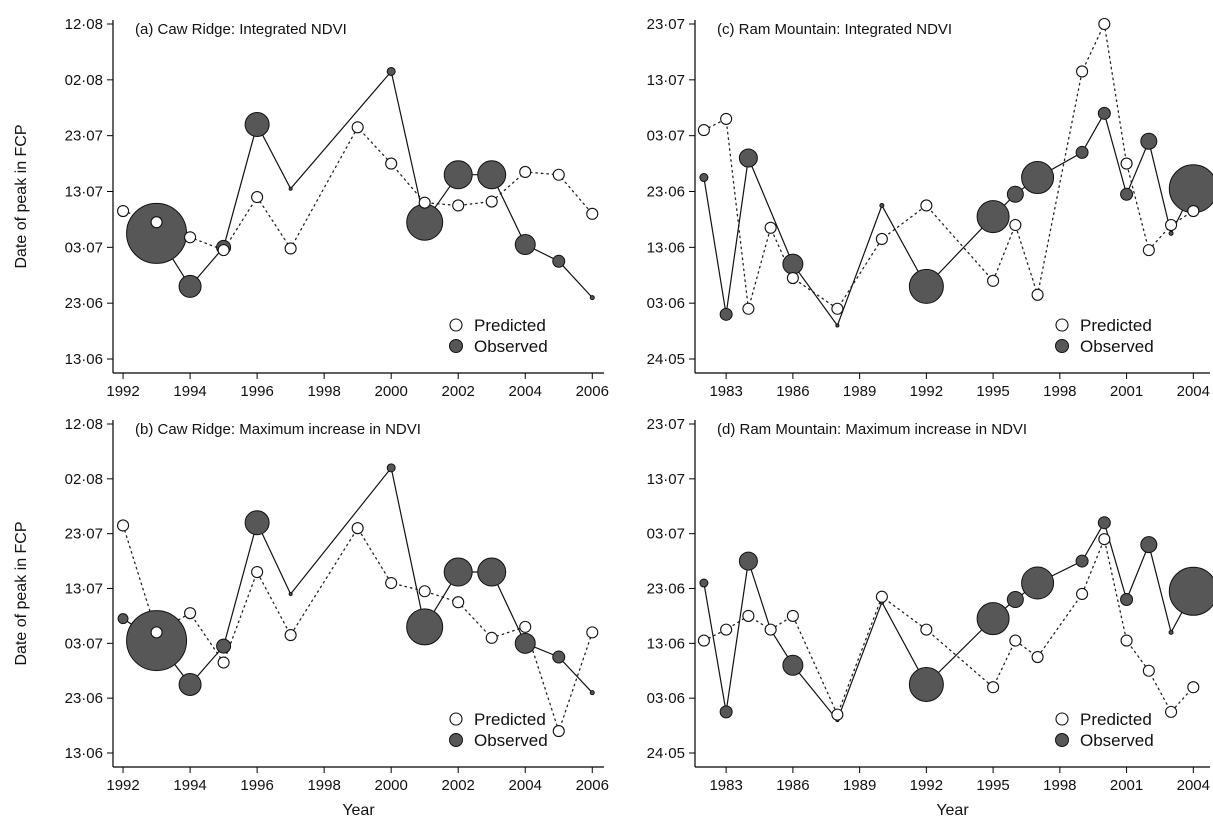 This screenshot has width=1213, height=824. Describe the element at coordinates (84, 534) in the screenshot. I see `y-tick-label: 23·07` at that location.